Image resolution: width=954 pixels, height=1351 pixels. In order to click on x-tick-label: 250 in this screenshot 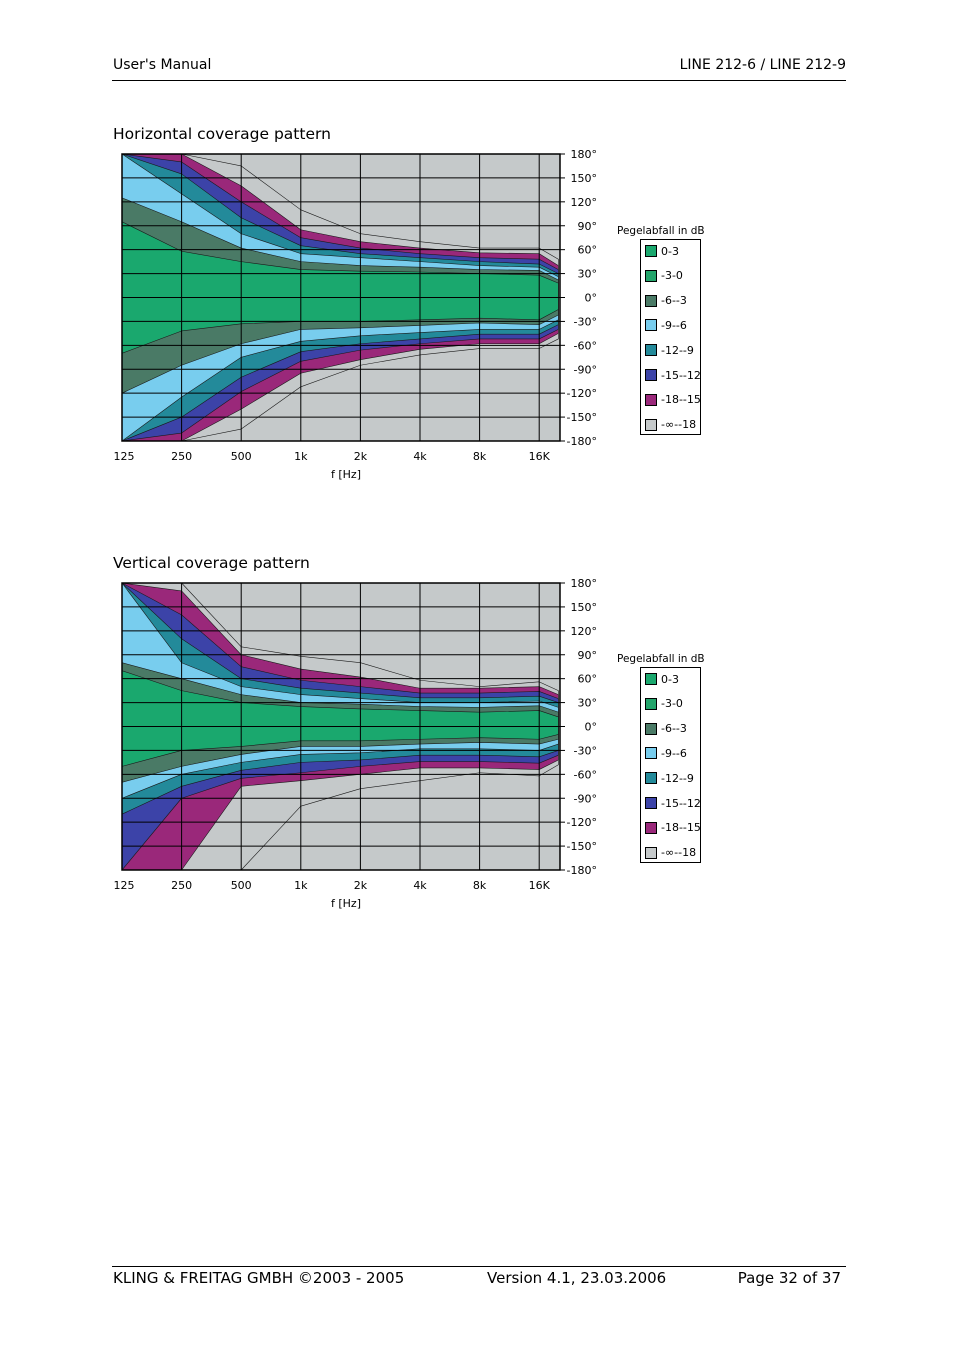, I will do `click(181, 456)`.